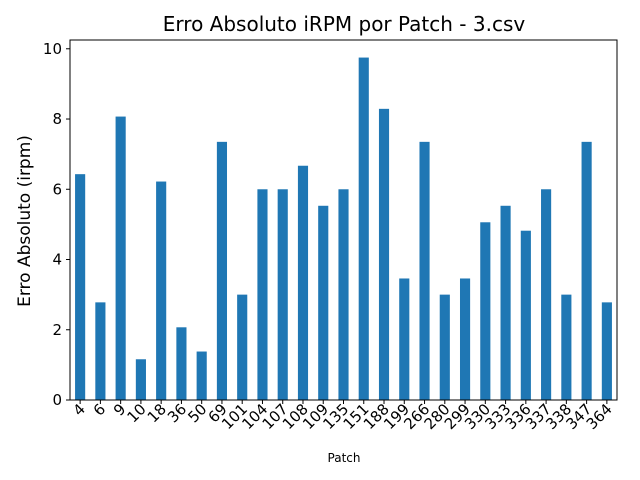  Describe the element at coordinates (57, 260) in the screenshot. I see `y-tick-label: 4` at that location.